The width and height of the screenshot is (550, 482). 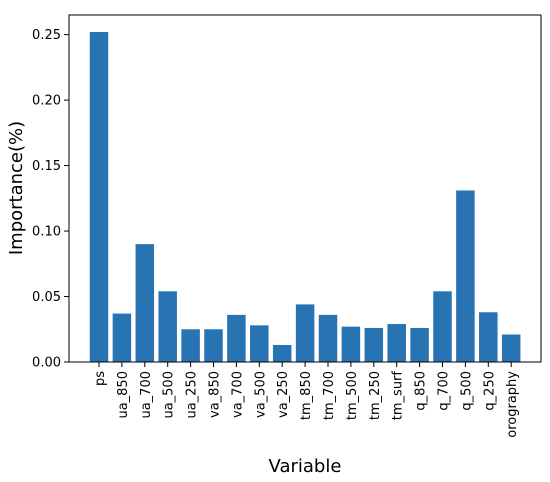 What do you see at coordinates (511, 348) in the screenshot?
I see `bar-orography` at bounding box center [511, 348].